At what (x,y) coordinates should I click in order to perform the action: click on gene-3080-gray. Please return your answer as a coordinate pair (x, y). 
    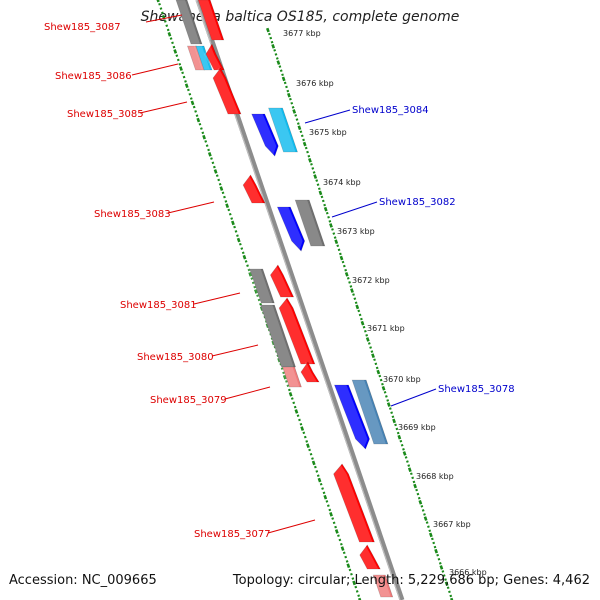
    Looking at the image, I should click on (277, 336).